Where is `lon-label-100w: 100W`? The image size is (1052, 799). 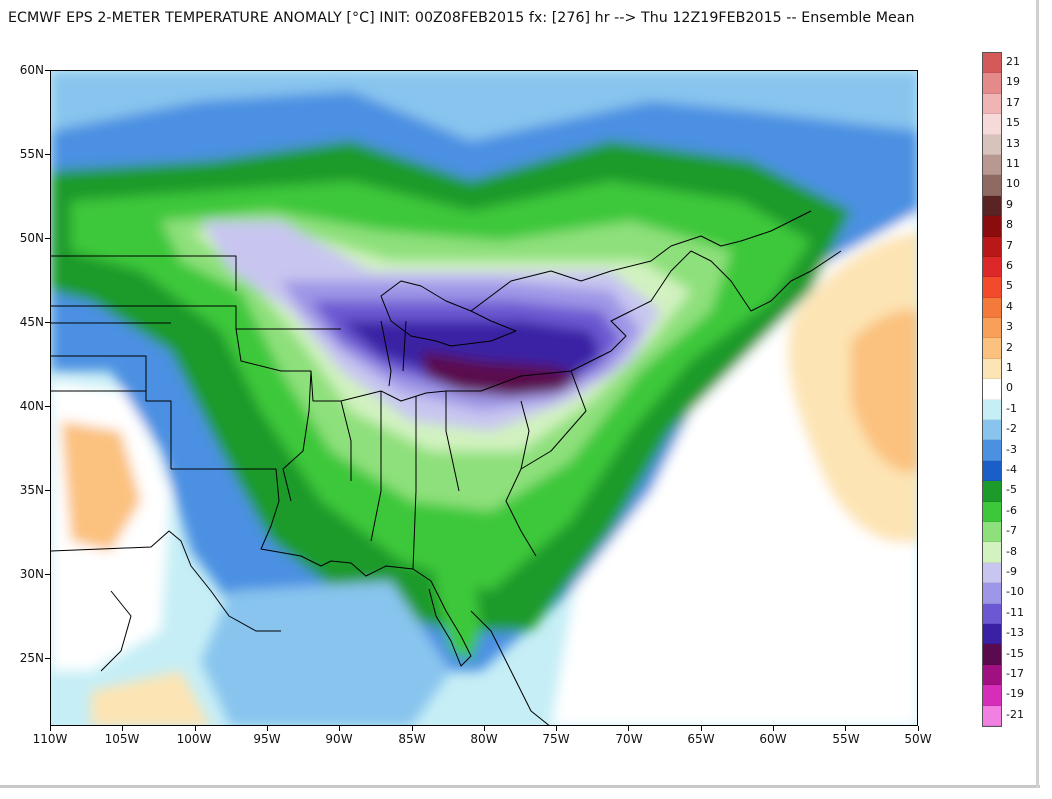
lon-label-100w: 100W is located at coordinates (194, 739).